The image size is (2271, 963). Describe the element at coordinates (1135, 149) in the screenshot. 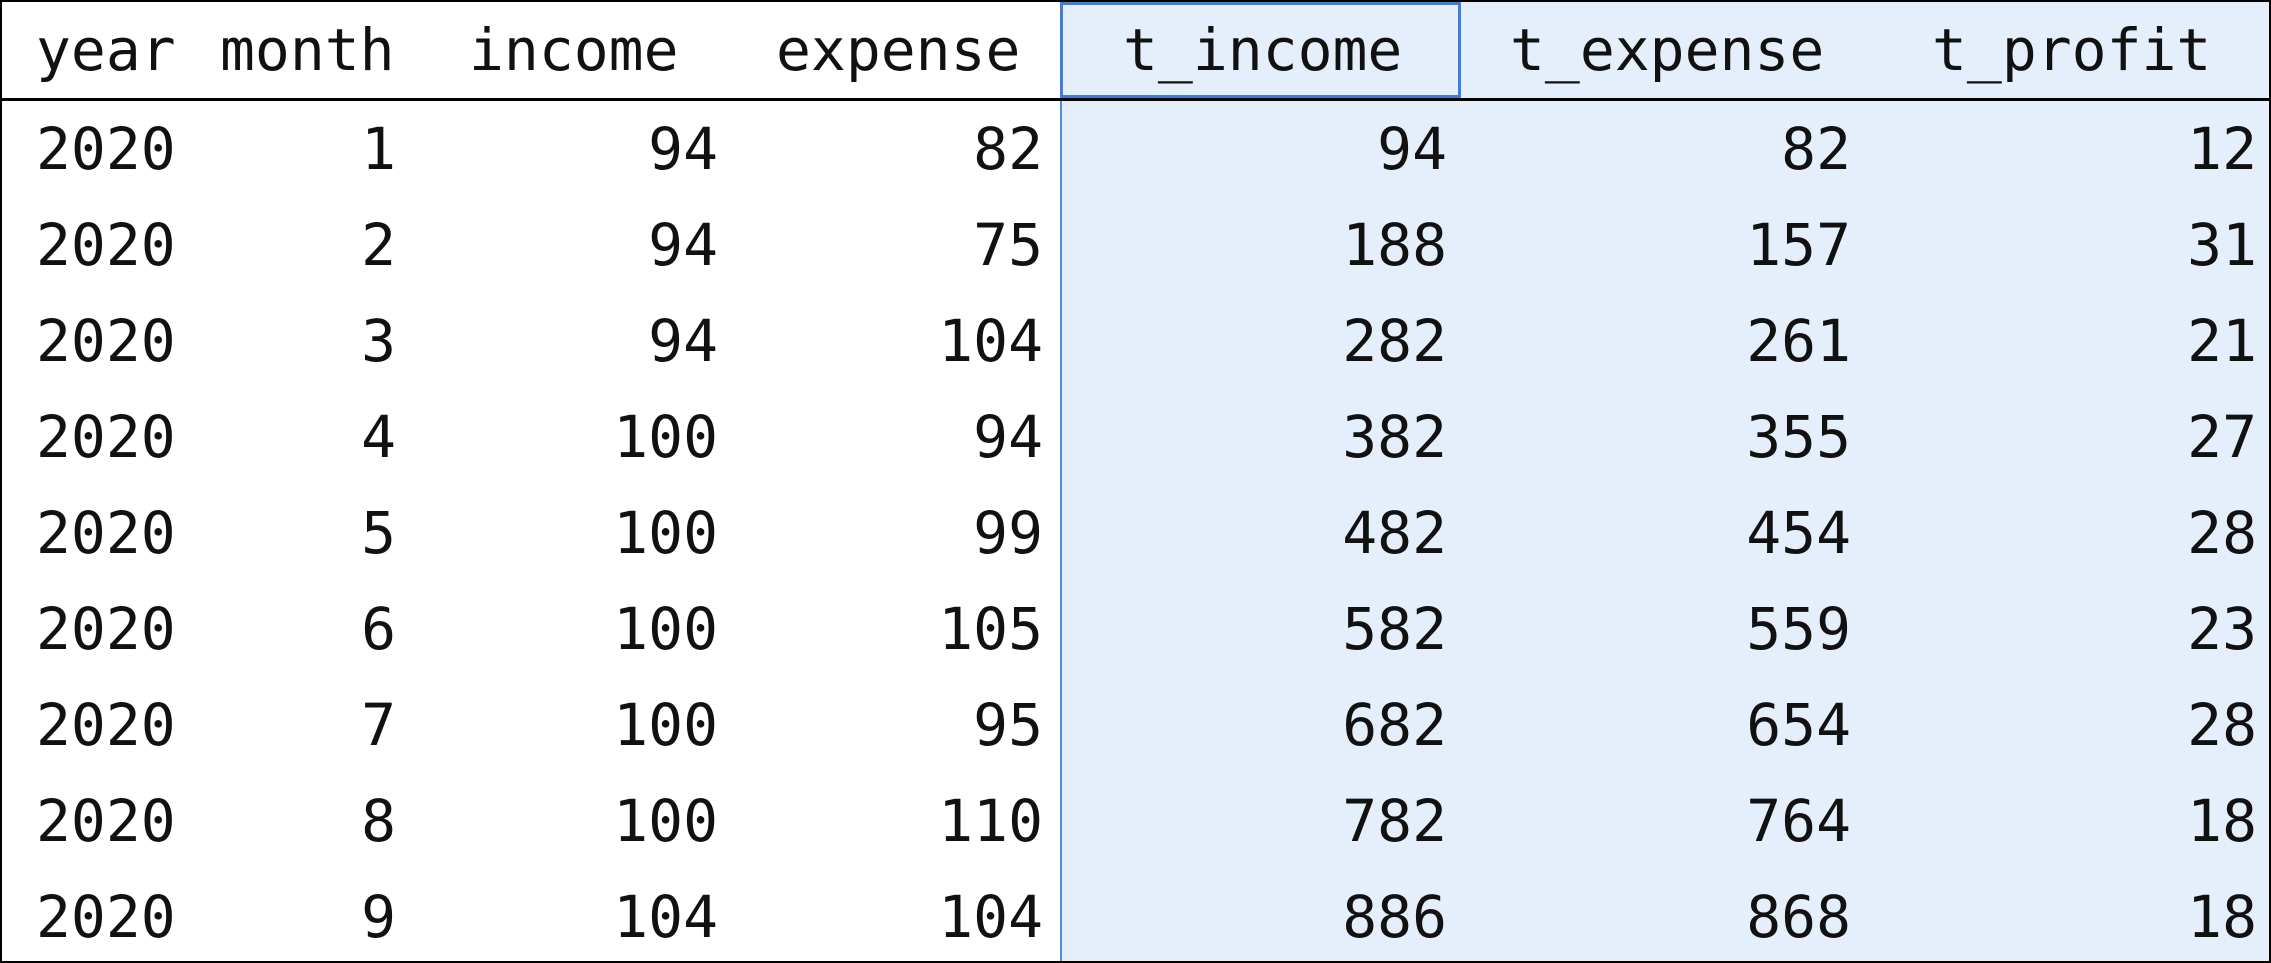

I see `table-row: 2020 1 94 82 94 82 12` at that location.